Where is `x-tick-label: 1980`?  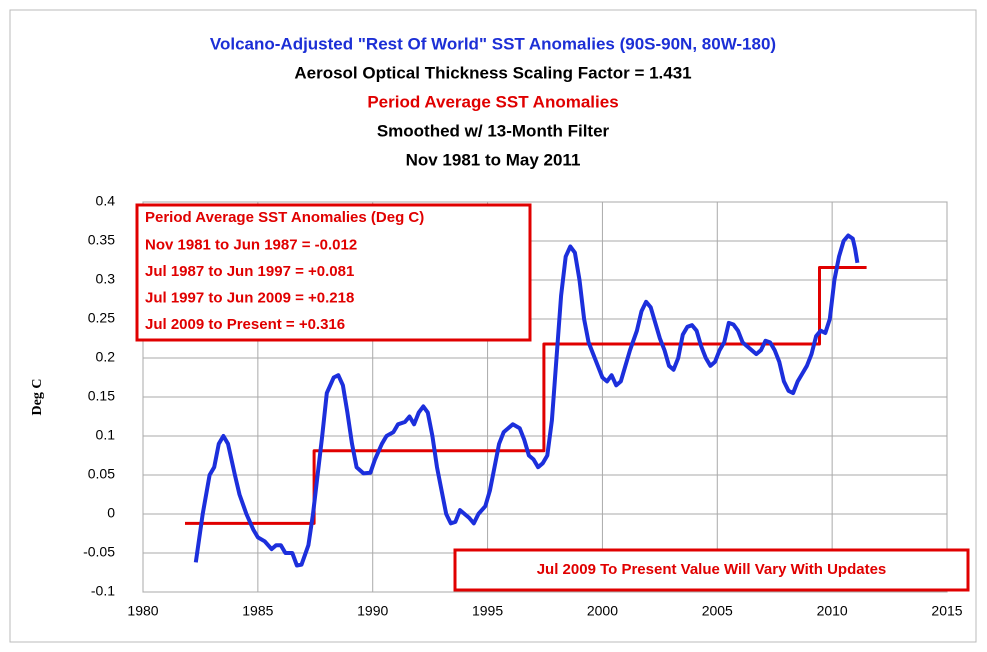
x-tick-label: 1980 is located at coordinates (142, 611).